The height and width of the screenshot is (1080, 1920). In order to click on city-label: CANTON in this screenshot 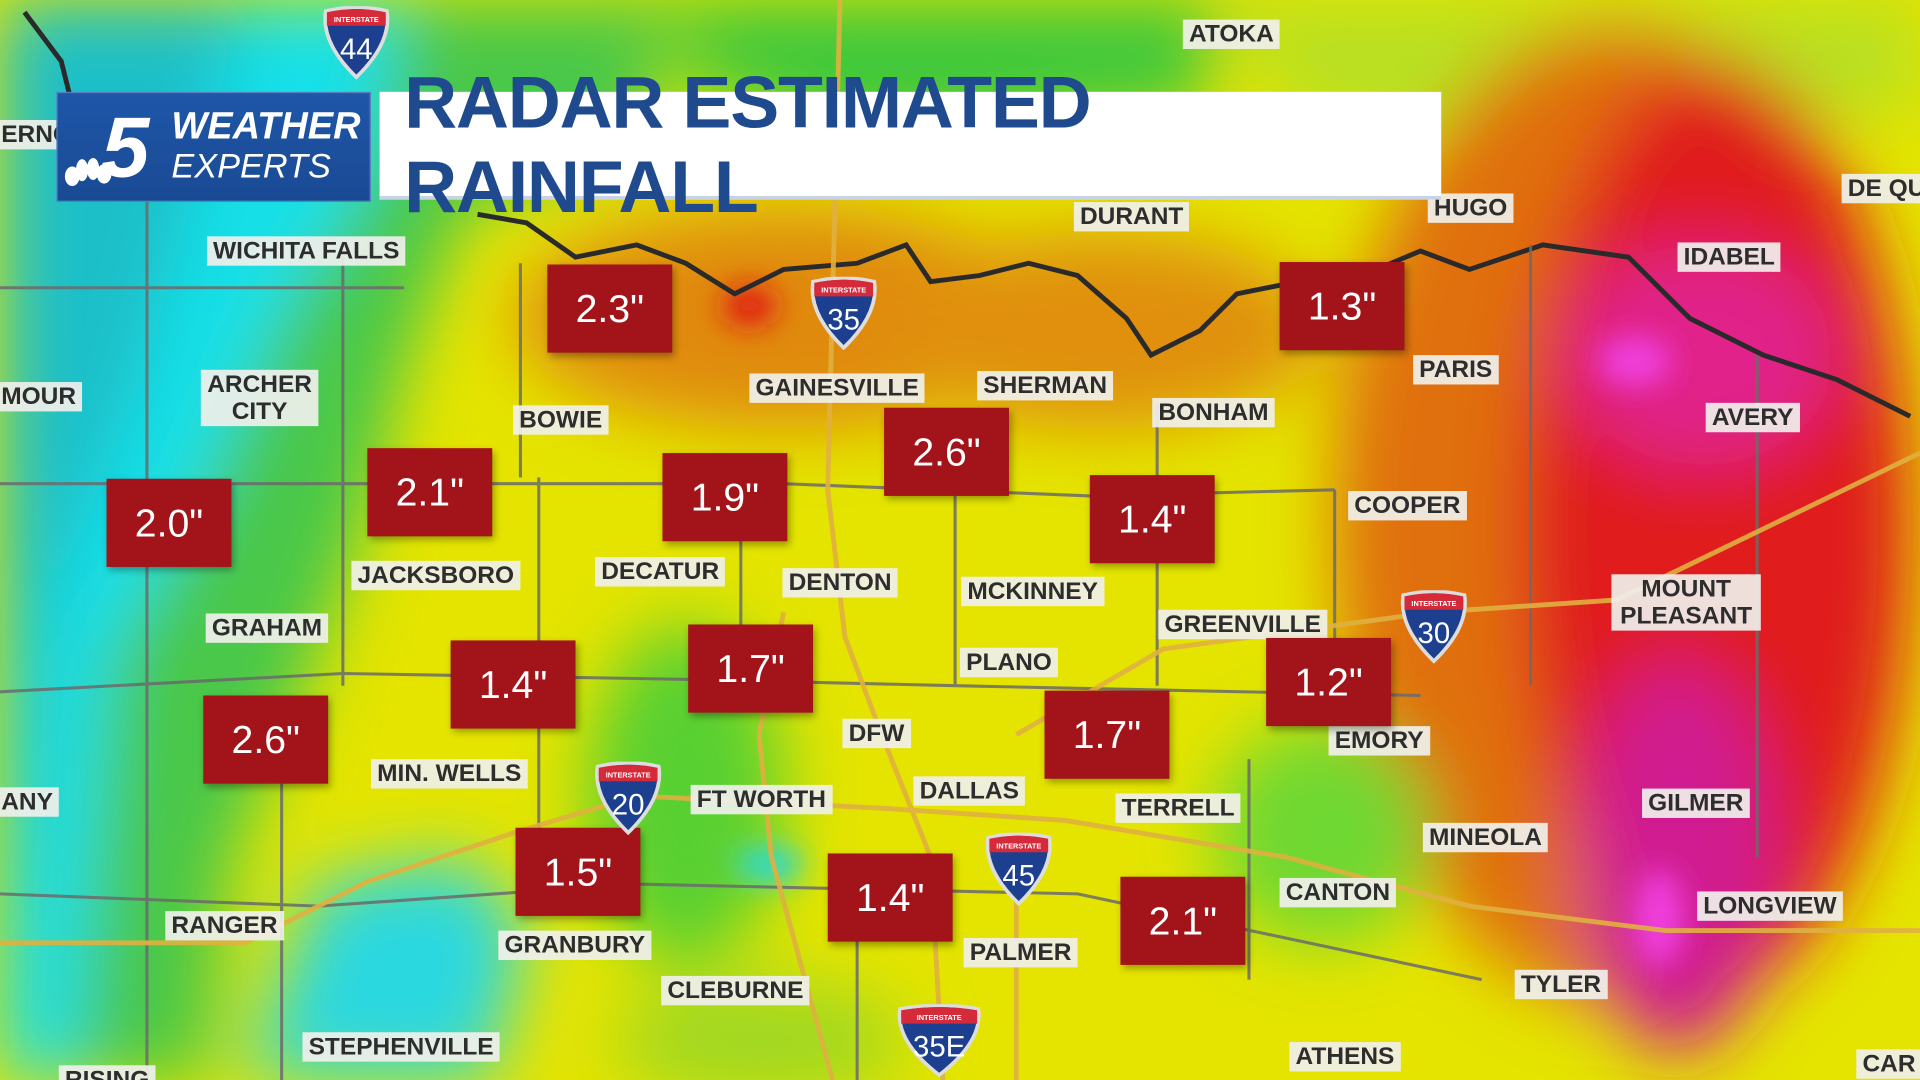, I will do `click(1338, 892)`.